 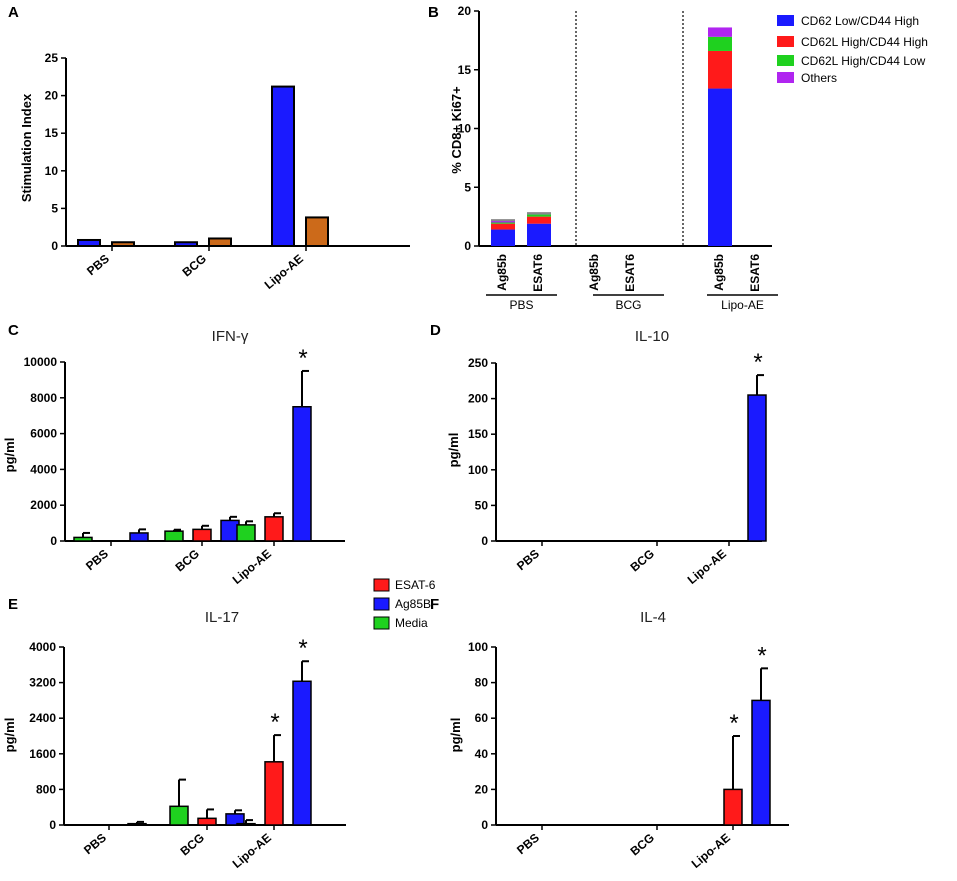 What do you see at coordinates (456, 130) in the screenshot?
I see `y-axis-label-b: % CD8+ Ki67+` at bounding box center [456, 130].